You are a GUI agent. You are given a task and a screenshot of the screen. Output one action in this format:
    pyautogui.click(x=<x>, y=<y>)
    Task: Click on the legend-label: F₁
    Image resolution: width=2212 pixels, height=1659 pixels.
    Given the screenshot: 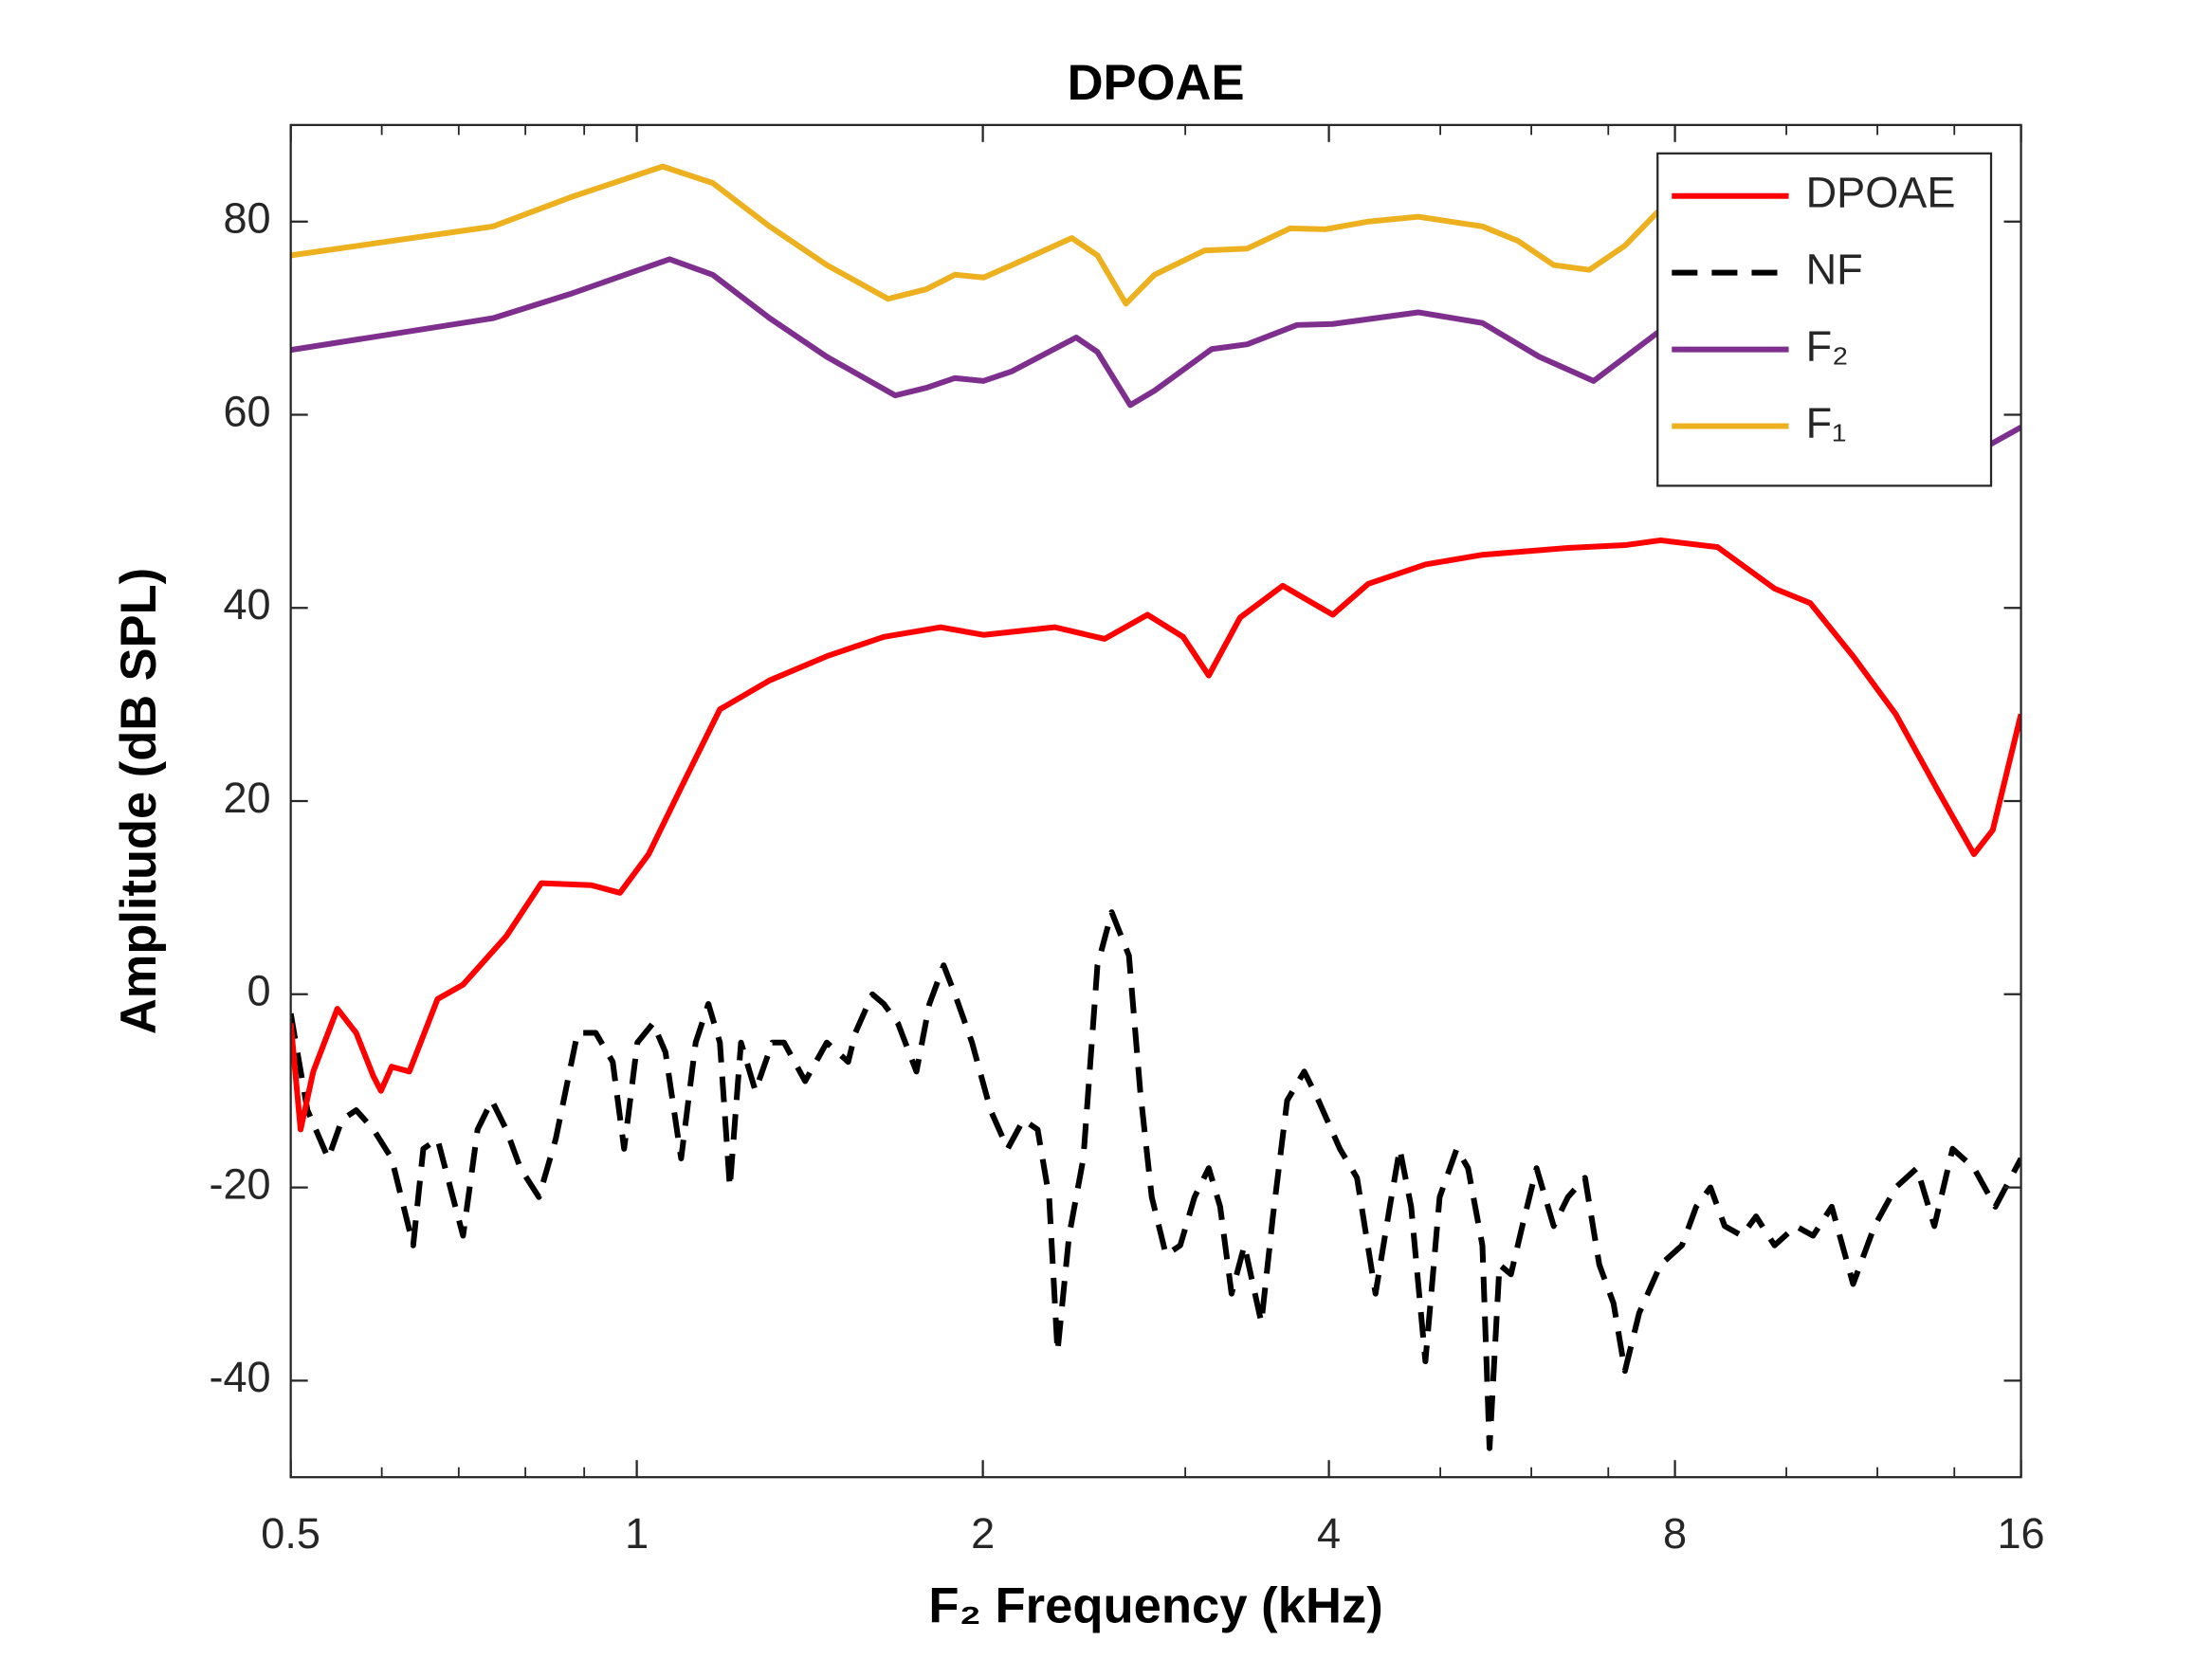 What is the action you would take?
    pyautogui.click(x=1826, y=422)
    